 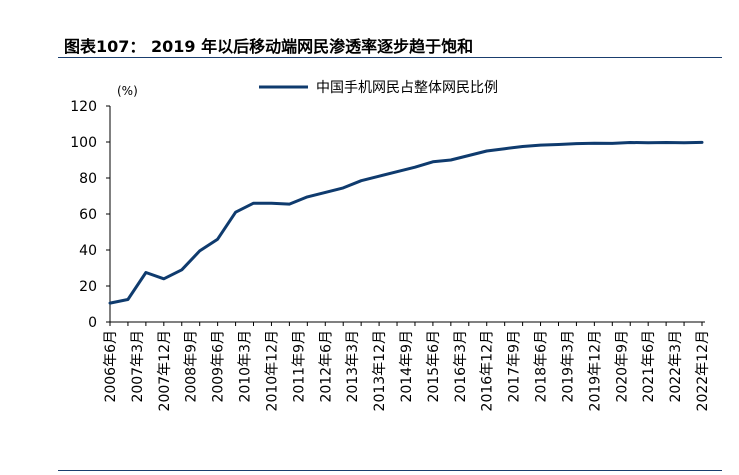 What do you see at coordinates (461, 366) in the screenshot?
I see `x-tick-label: 2016年3月` at bounding box center [461, 366].